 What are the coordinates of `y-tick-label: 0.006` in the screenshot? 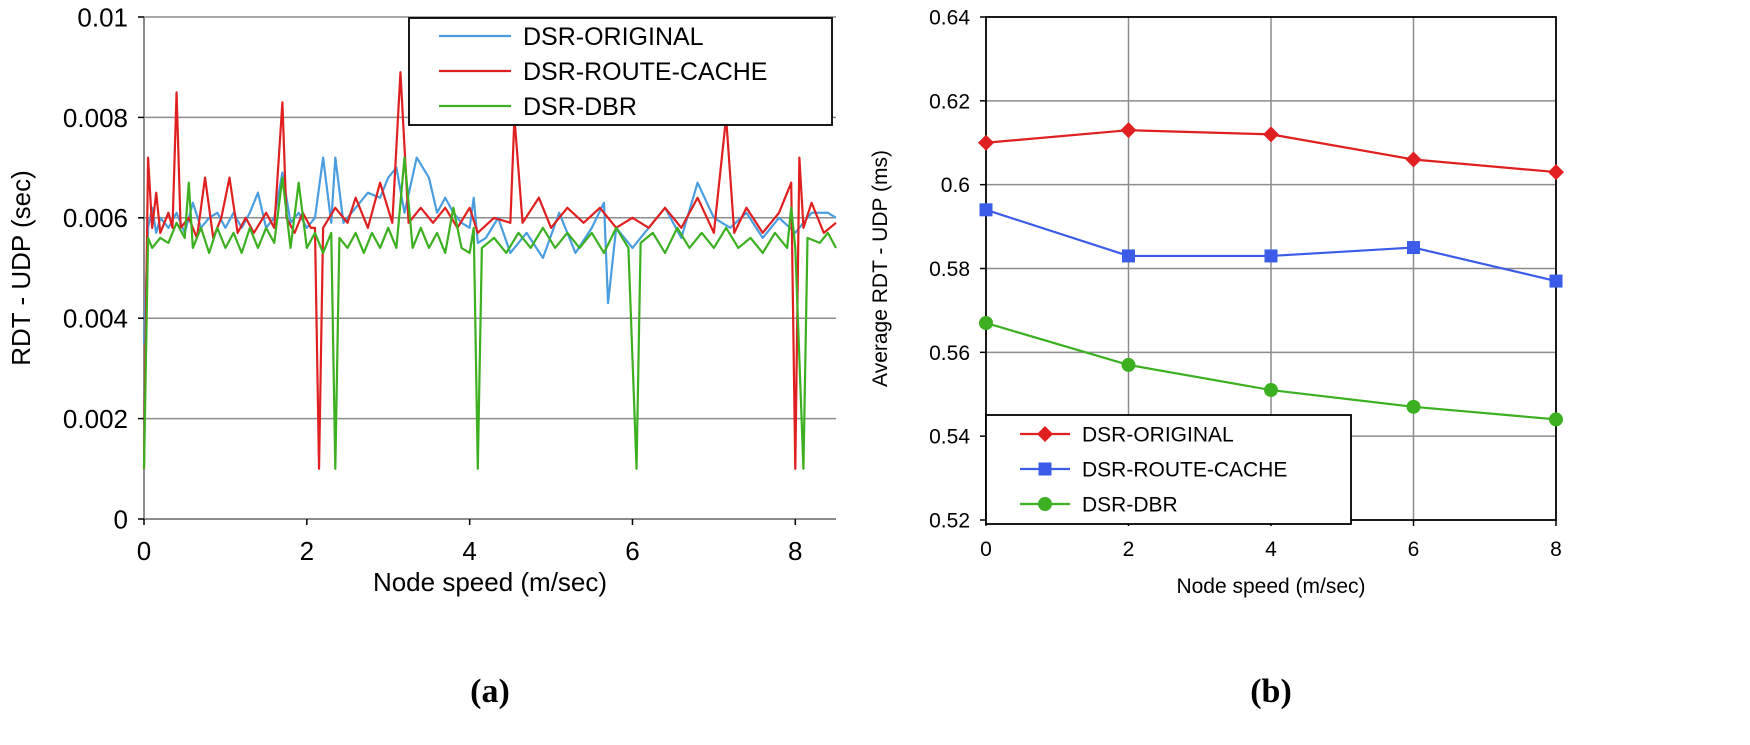 It's located at (95, 218).